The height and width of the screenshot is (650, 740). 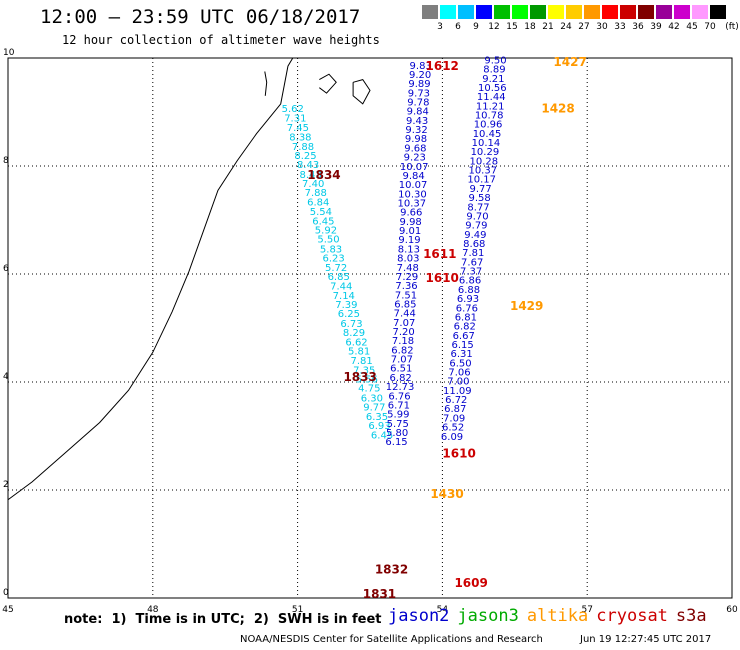 I want to click on swh-value: 6.81, so click(x=466, y=317).